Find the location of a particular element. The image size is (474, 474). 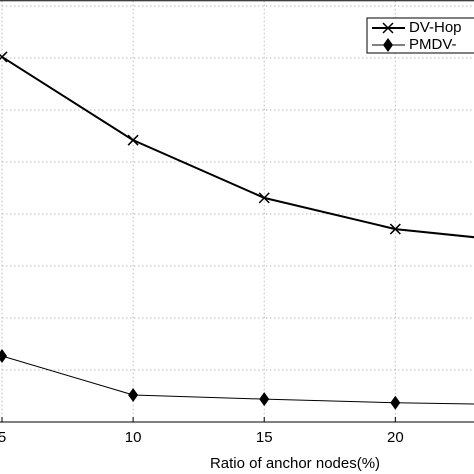

x-tick-label: 5 is located at coordinates (3, 437).